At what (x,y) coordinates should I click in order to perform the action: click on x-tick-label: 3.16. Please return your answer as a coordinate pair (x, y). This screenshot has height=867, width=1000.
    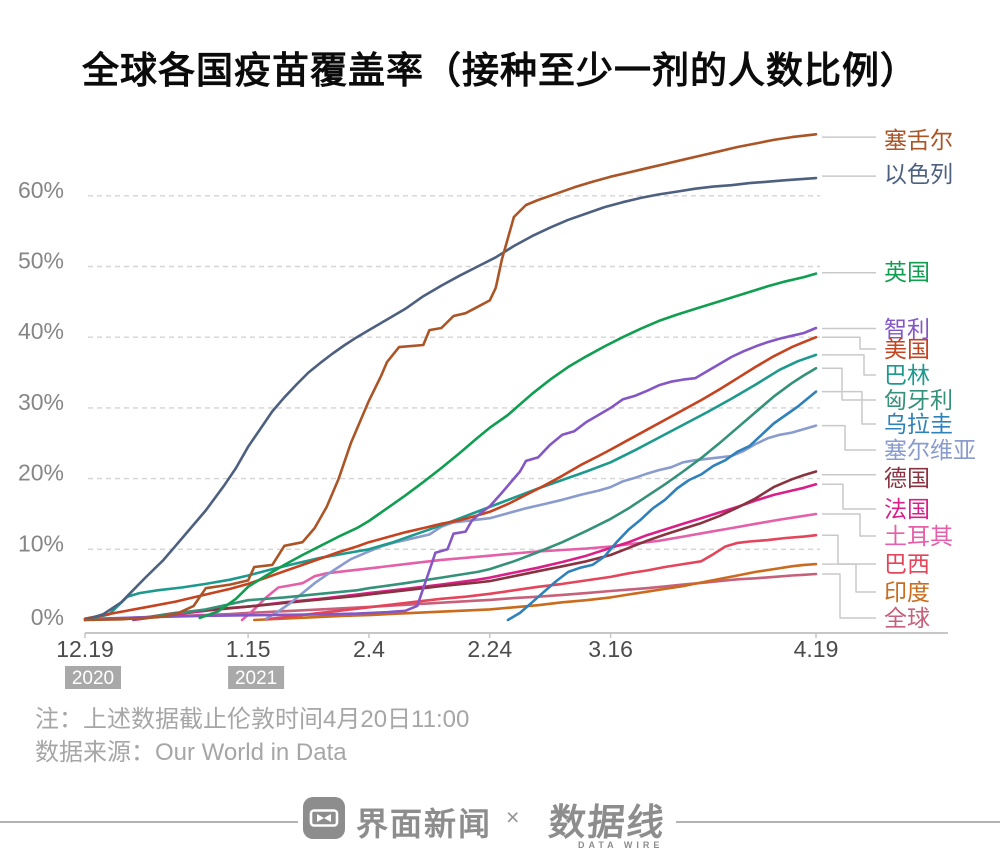
    Looking at the image, I should click on (610, 649).